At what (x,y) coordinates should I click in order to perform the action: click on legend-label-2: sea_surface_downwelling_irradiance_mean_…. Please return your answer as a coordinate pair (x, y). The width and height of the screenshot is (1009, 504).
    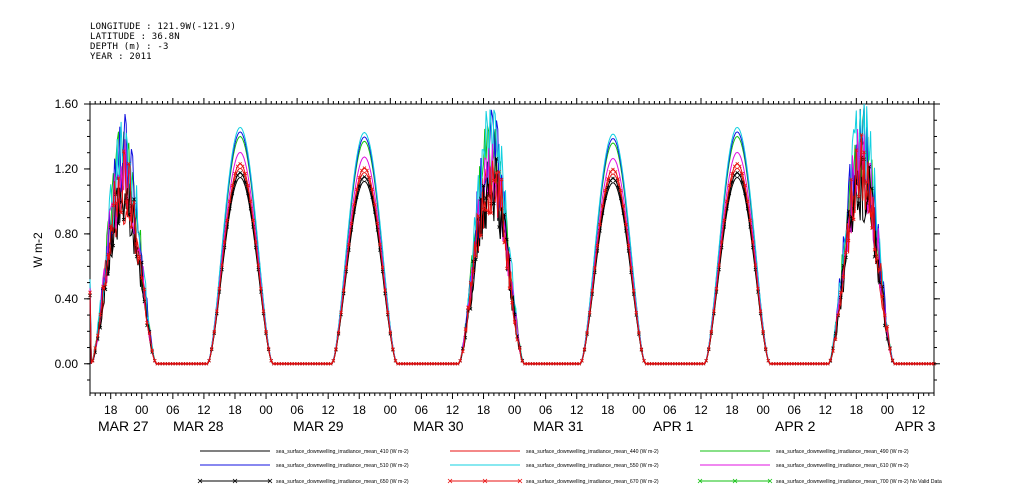
    Looking at the image, I should click on (842, 452).